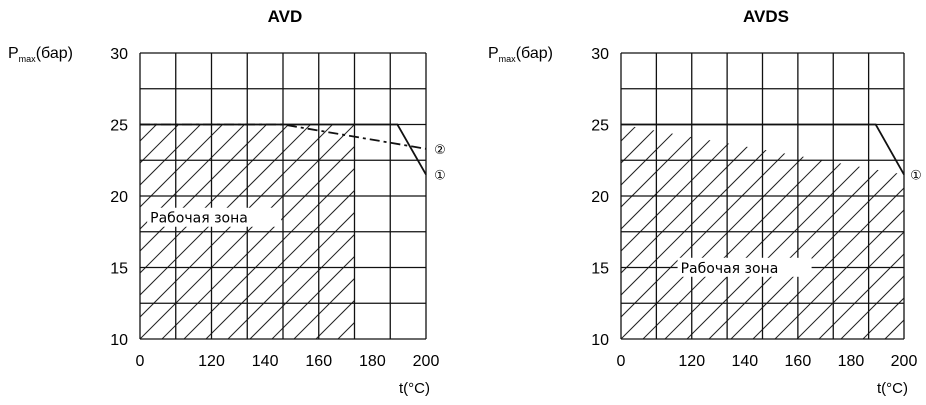 Image resolution: width=926 pixels, height=405 pixels. I want to click on chart-title: AVD, so click(285, 16).